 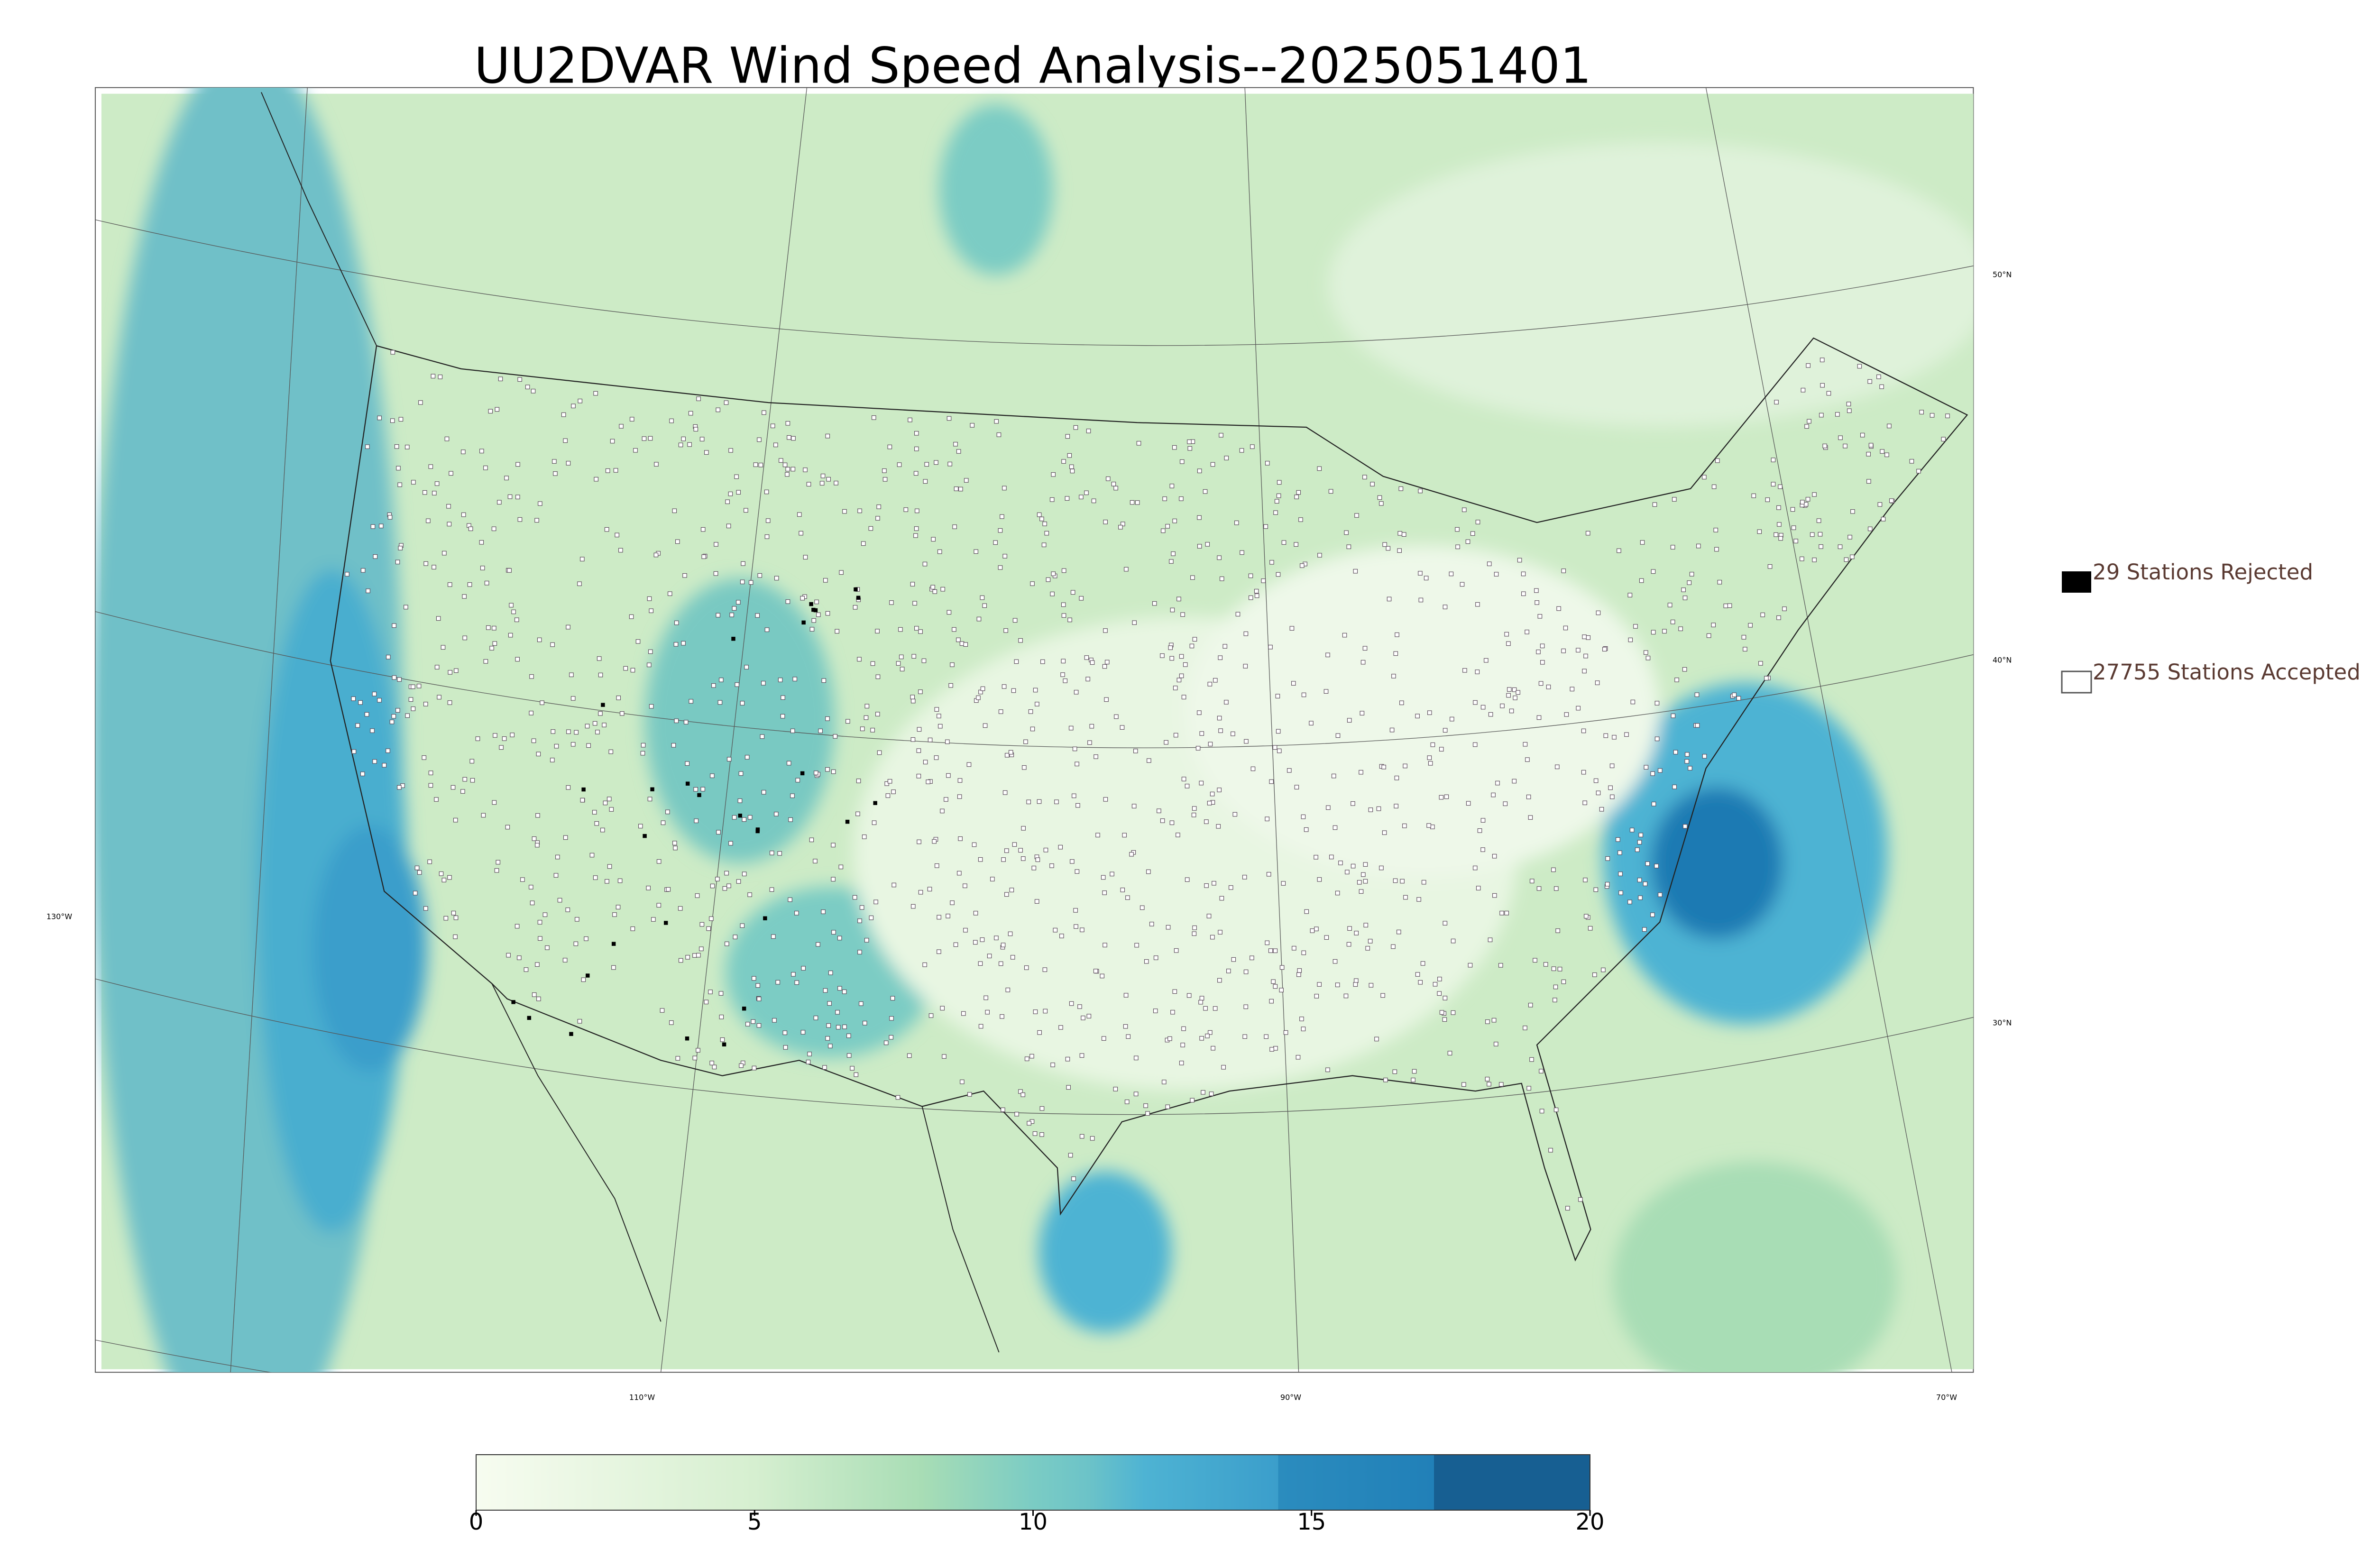 I want to click on colorbar-tick-label: 5, so click(x=754, y=1522).